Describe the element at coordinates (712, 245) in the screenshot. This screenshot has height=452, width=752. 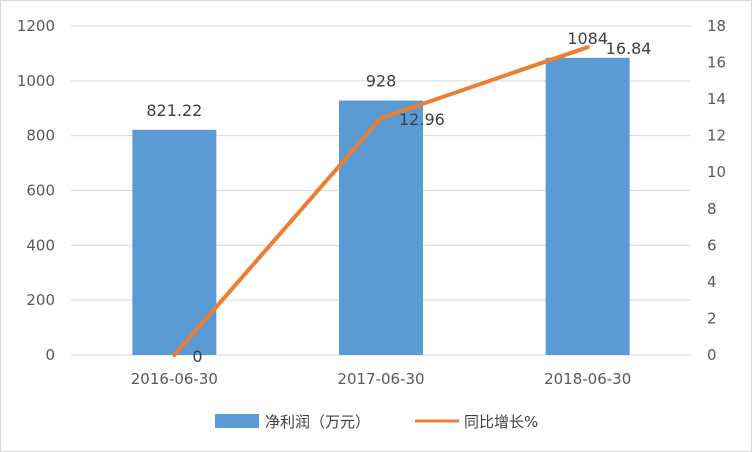
I see `right-axis-tick-label: 6` at that location.